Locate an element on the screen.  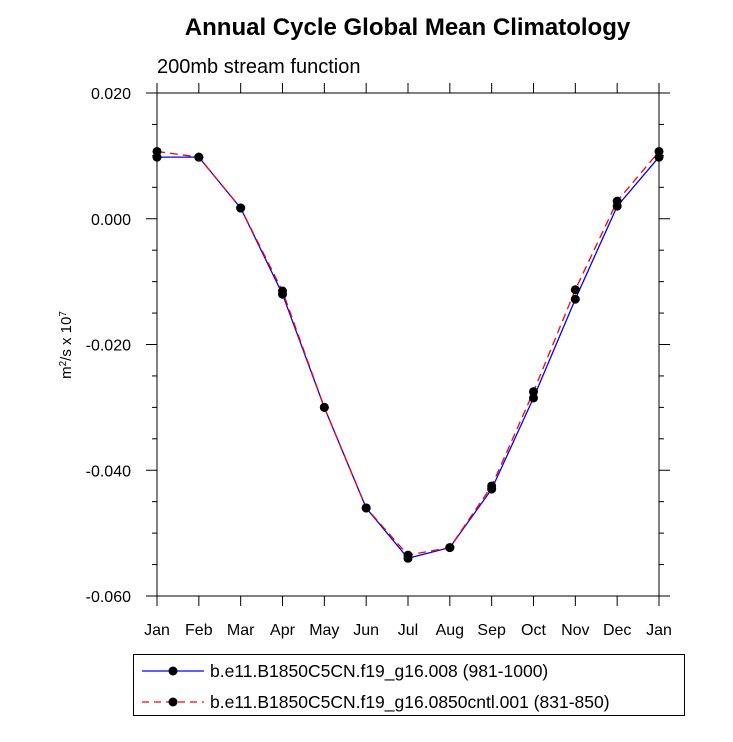
legend-label-0: b.e11.B1850C5CN.f19_g16.008 (981-1000) is located at coordinates (379, 671).